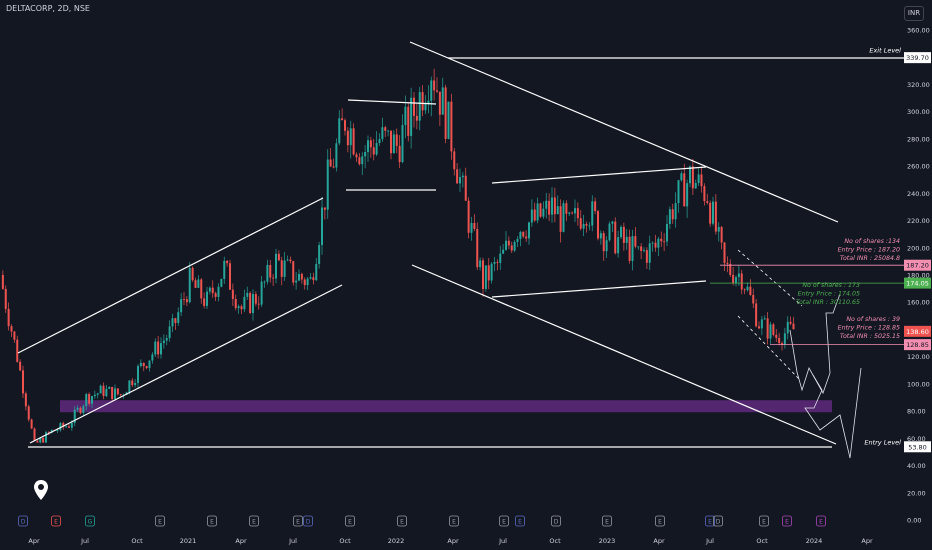  What do you see at coordinates (90, 521) in the screenshot?
I see `event-marker: G` at bounding box center [90, 521].